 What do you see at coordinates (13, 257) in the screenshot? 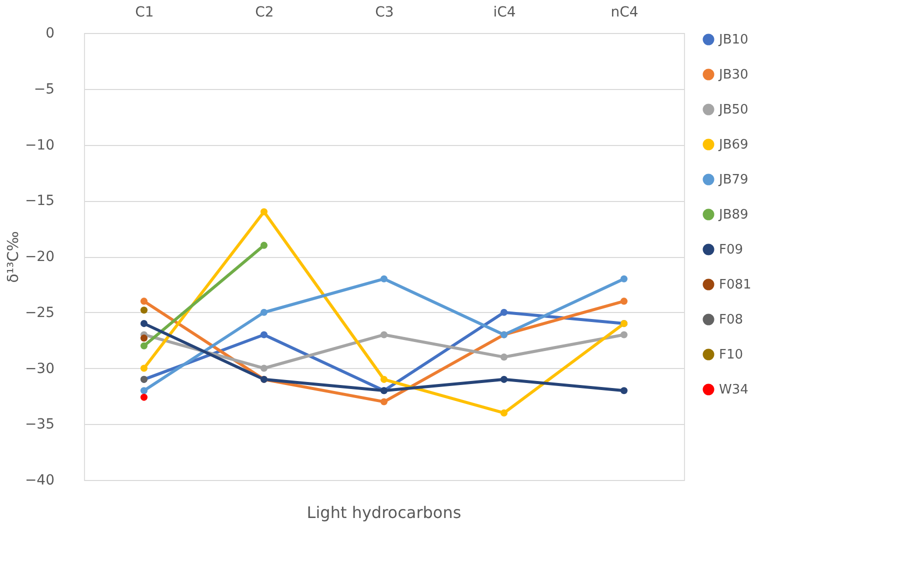
I see `y-axis-title: δ¹³C‰` at bounding box center [13, 257].